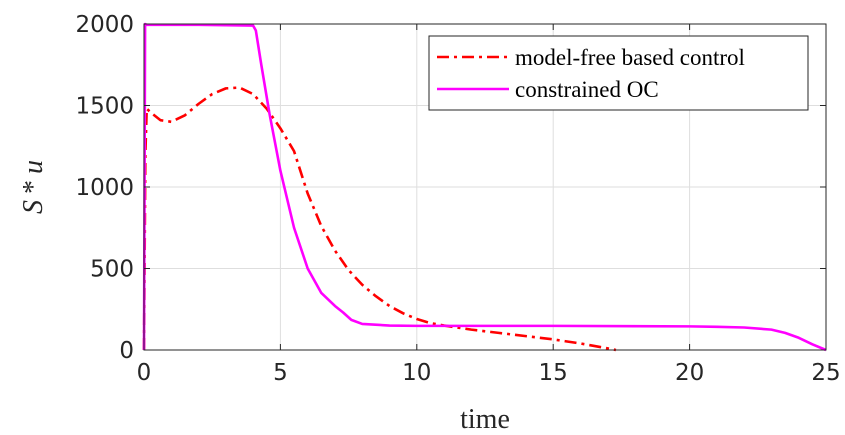 The image size is (845, 435). What do you see at coordinates (416, 373) in the screenshot?
I see `x-tick-label: 10` at bounding box center [416, 373].